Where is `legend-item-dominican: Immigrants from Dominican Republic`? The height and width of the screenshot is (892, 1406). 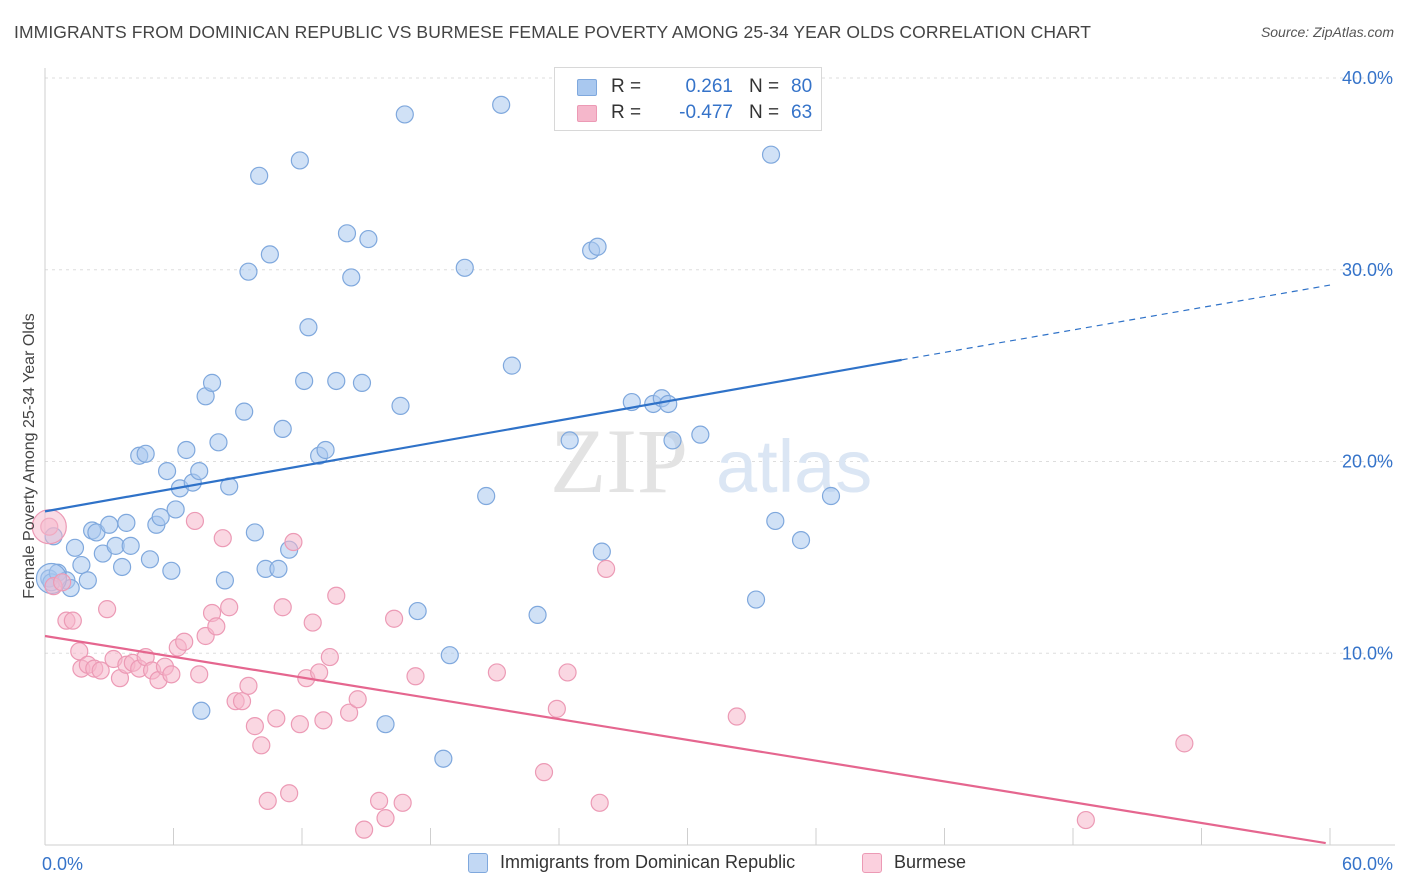 legend-item-dominican: Immigrants from Dominican Republic is located at coordinates (631, 862).